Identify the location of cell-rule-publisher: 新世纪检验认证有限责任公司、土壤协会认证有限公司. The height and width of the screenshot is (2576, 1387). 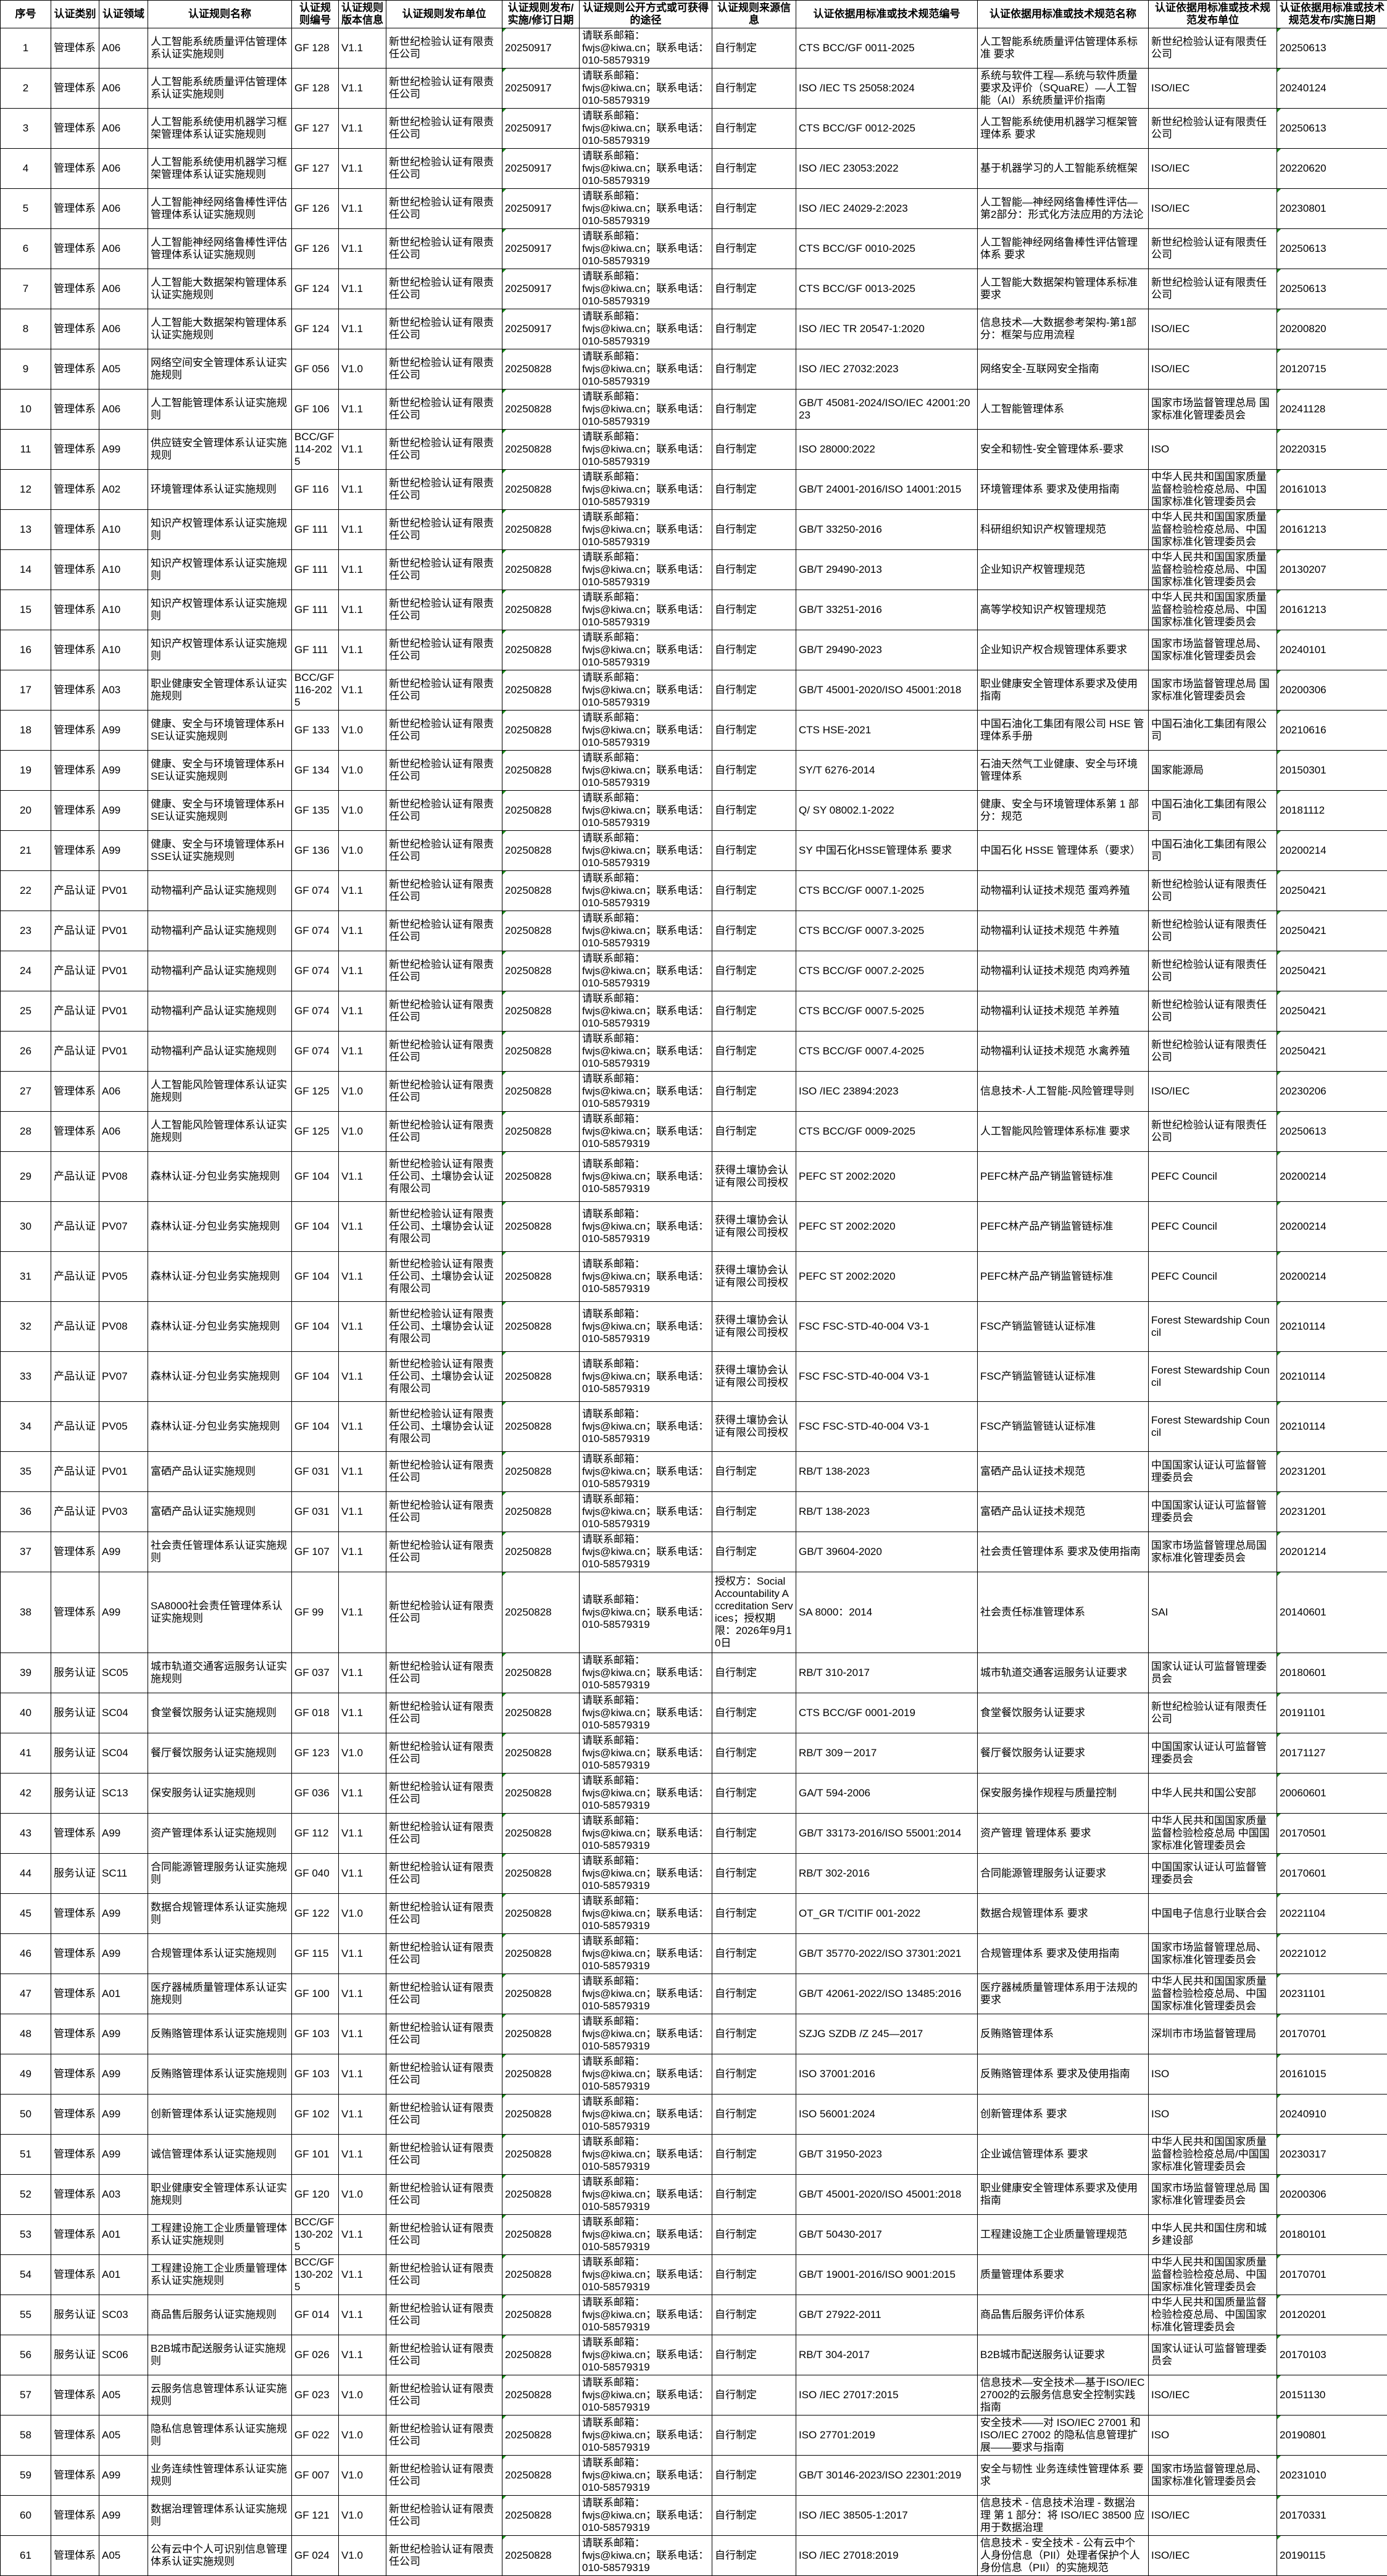
(444, 1177).